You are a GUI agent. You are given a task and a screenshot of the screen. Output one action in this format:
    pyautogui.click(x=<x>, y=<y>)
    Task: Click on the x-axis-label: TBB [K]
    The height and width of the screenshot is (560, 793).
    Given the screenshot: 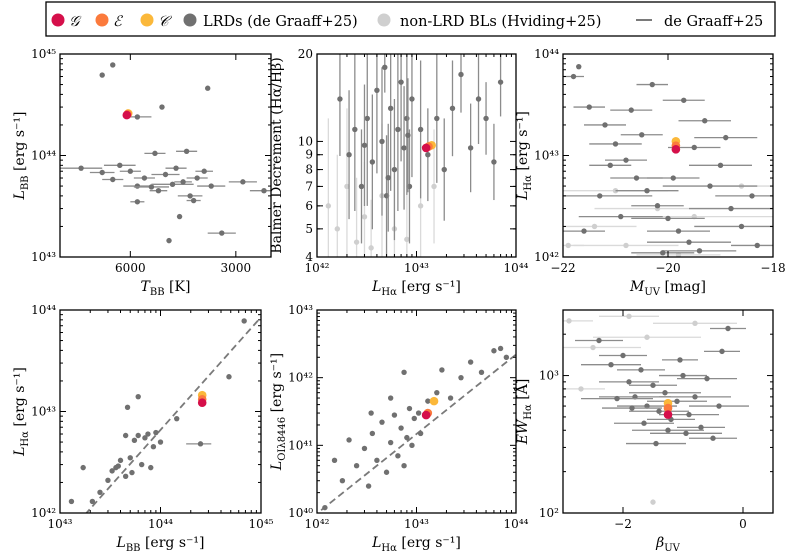 What is the action you would take?
    pyautogui.click(x=166, y=288)
    